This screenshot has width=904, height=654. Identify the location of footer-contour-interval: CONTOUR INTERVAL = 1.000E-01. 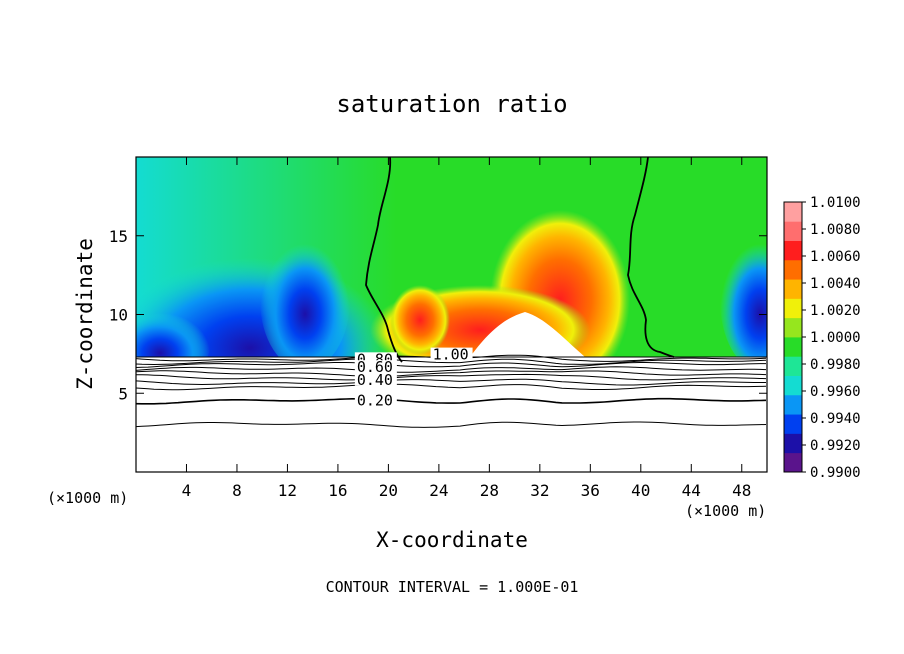
(452, 587).